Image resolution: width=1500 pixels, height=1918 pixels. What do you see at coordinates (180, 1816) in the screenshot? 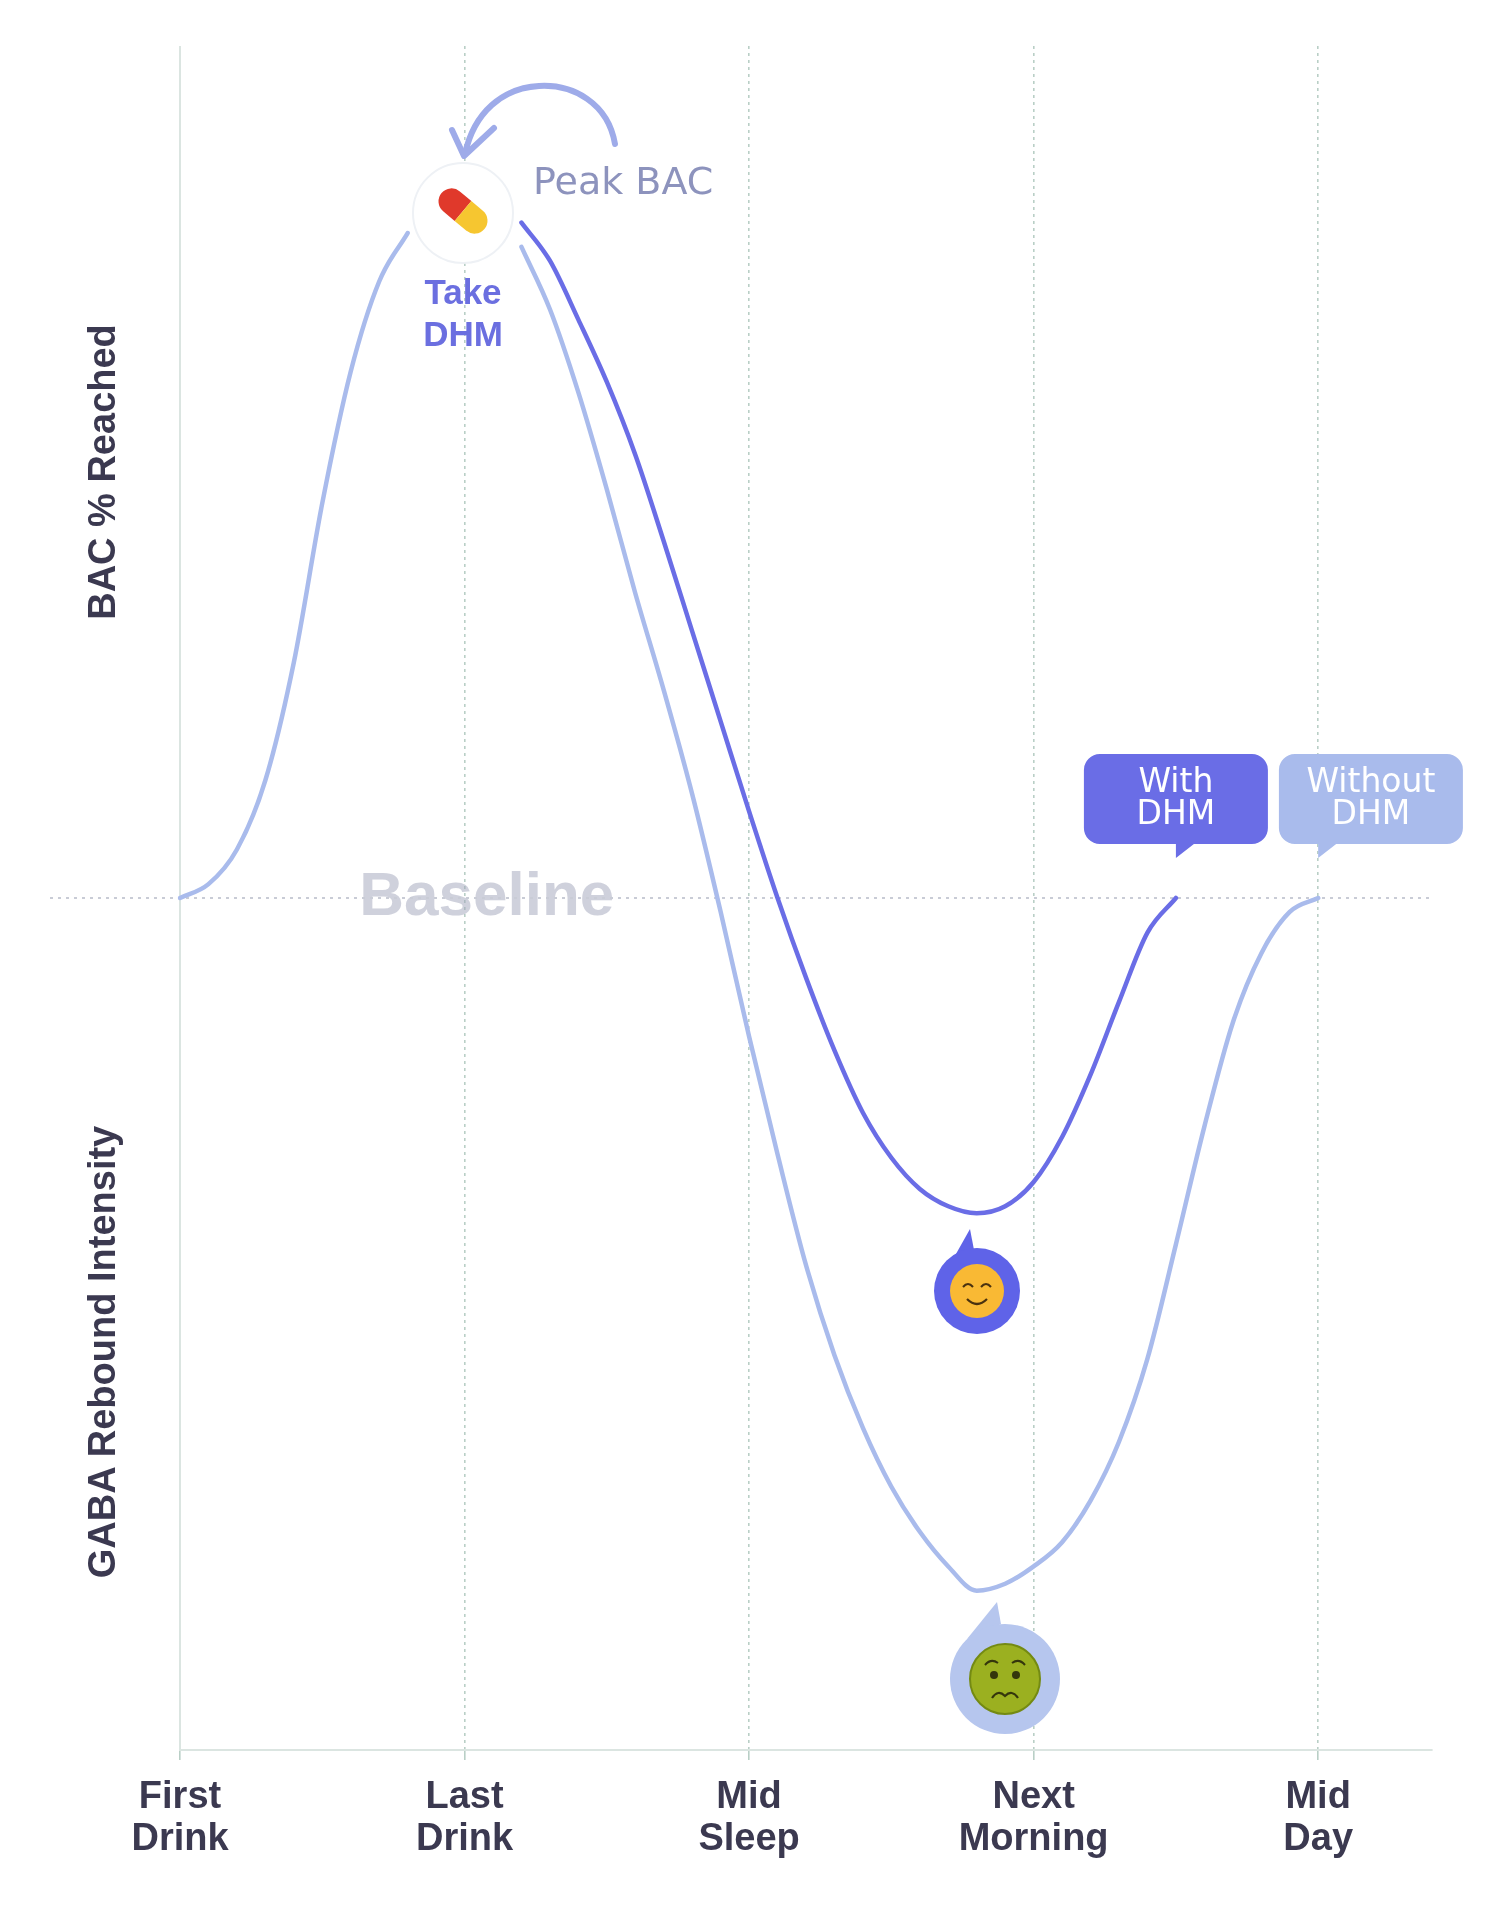
I see `x-tick-label: First Drink` at bounding box center [180, 1816].